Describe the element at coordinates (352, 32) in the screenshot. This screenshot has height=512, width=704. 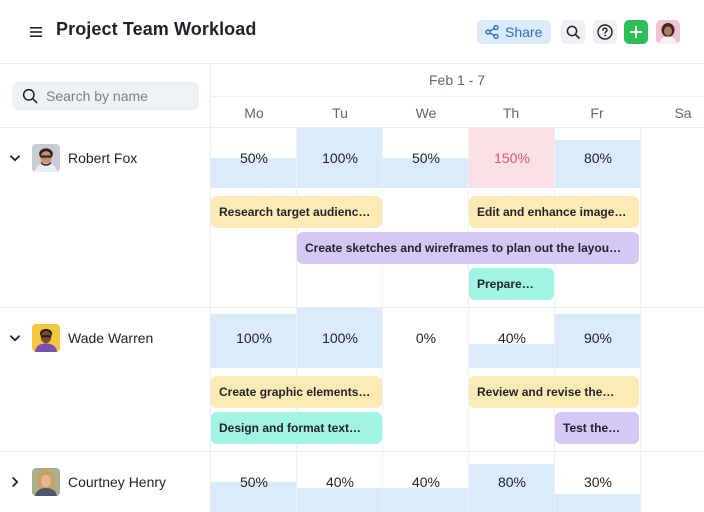
I see `app-header: Project Team Workload Share` at that location.